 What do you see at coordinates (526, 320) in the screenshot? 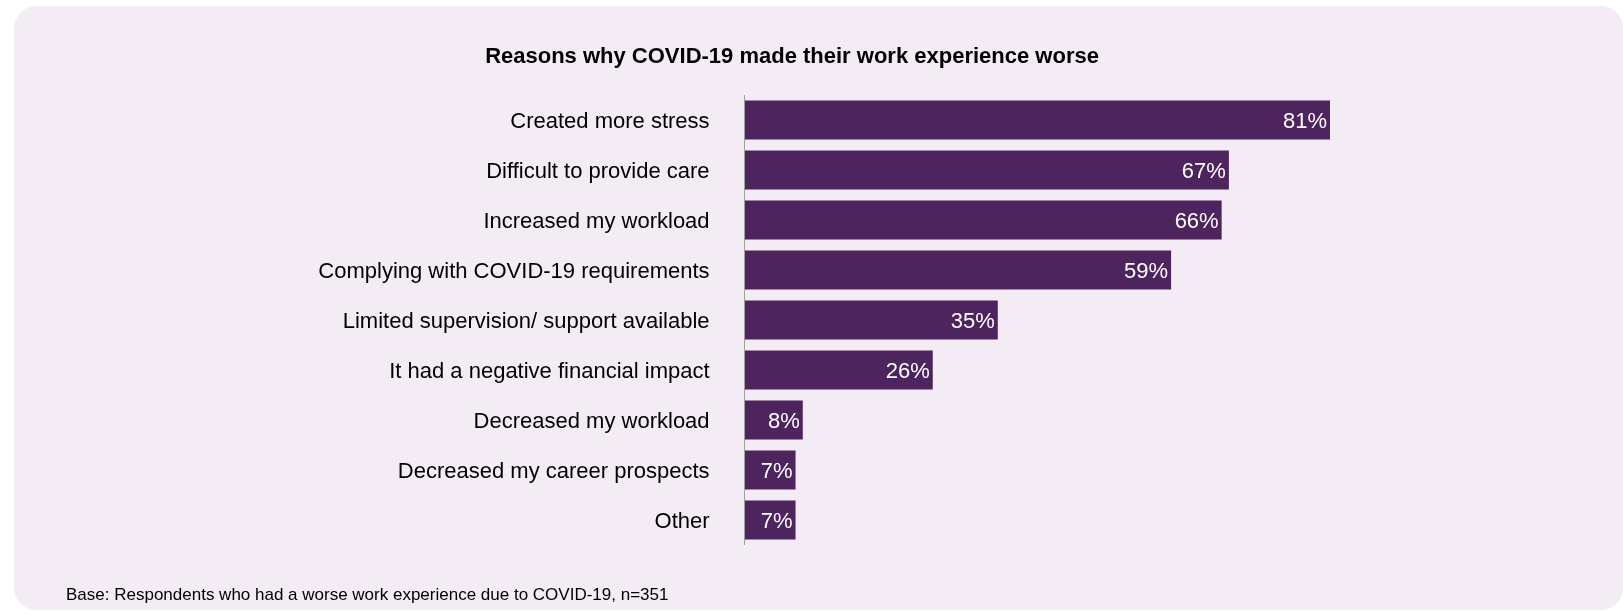
I see `y-tick-label: Limited supervision/ support available` at bounding box center [526, 320].